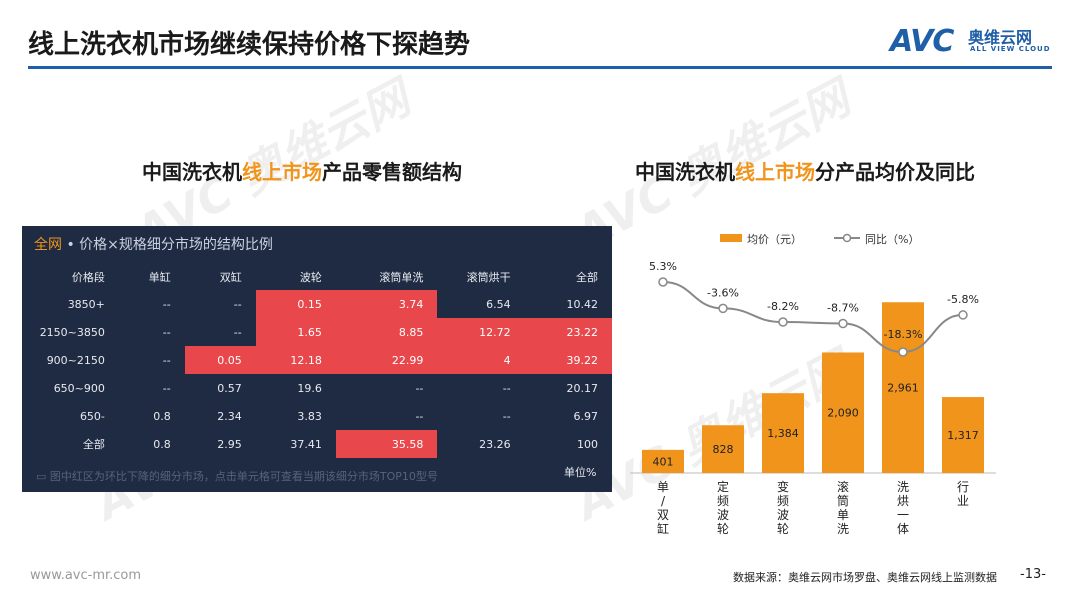  What do you see at coordinates (586, 416) in the screenshot?
I see `table-cell: 6.97` at bounding box center [586, 416].